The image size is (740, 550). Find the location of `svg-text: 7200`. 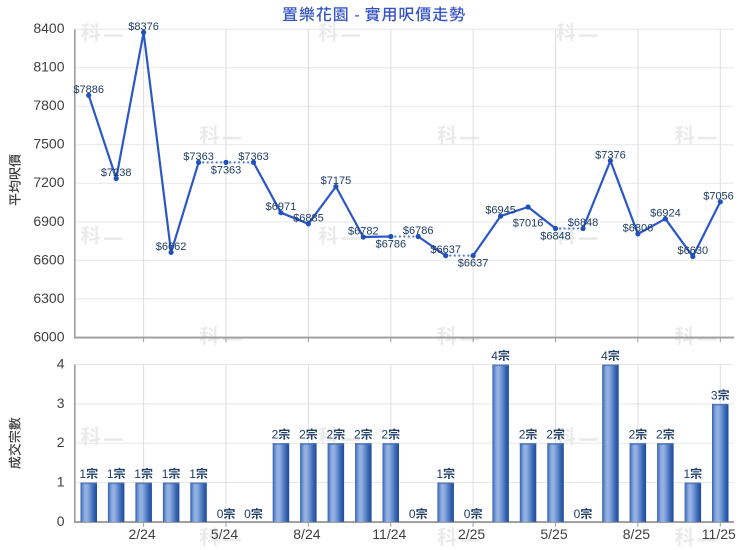

svg-text: 7200 is located at coordinates (48, 182).